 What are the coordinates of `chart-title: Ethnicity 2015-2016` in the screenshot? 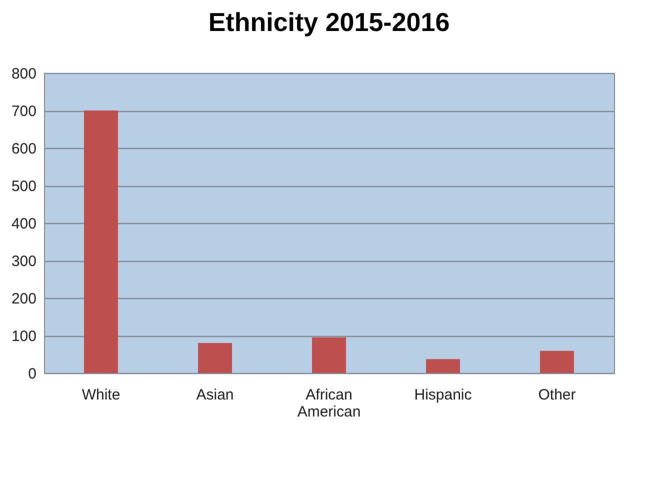 It's located at (329, 22).